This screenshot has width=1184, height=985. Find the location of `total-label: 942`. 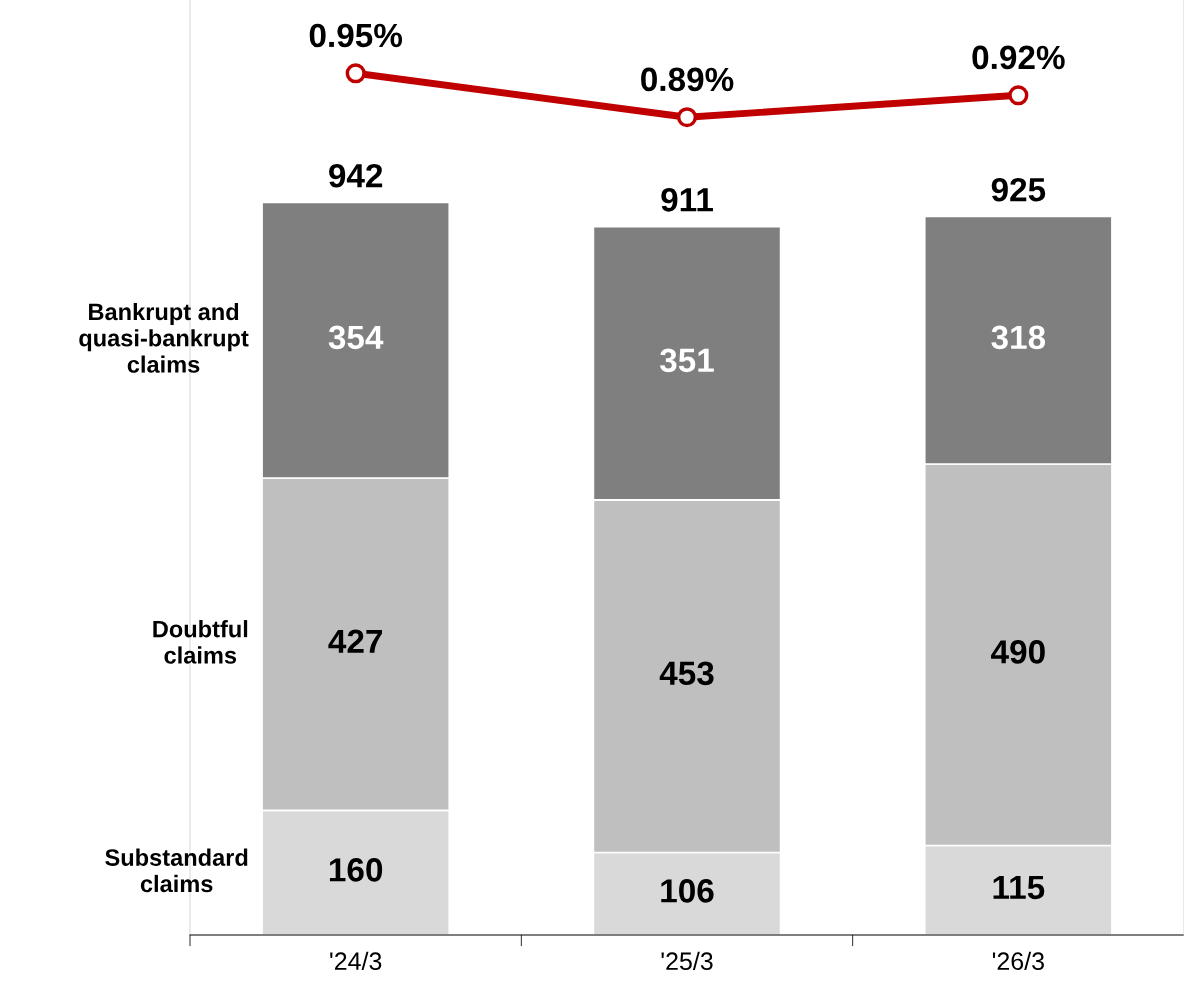

total-label: 942 is located at coordinates (356, 175).